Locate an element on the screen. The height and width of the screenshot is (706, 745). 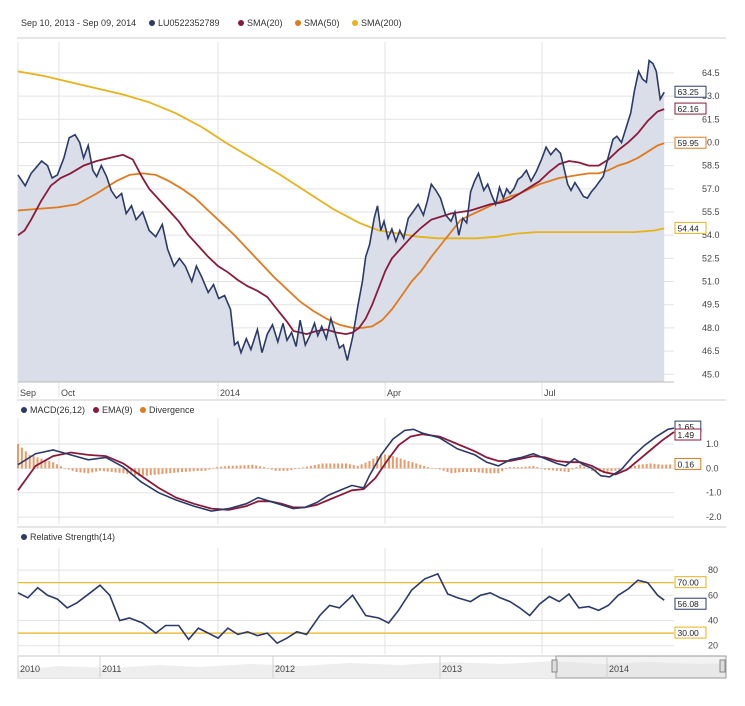
price-x-tick: Jul is located at coordinates (550, 393).